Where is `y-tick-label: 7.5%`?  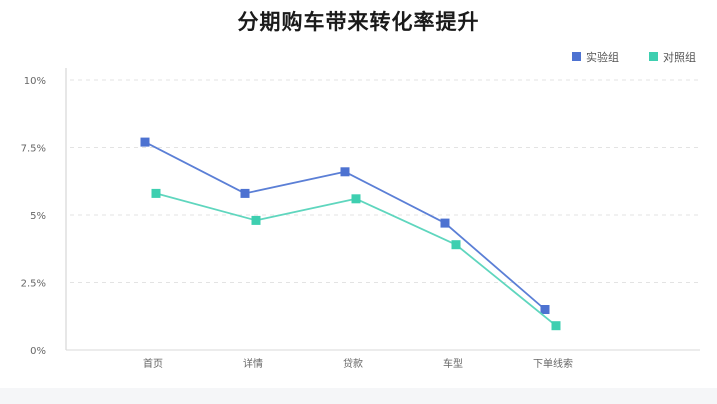
y-tick-label: 7.5% is located at coordinates (33, 149).